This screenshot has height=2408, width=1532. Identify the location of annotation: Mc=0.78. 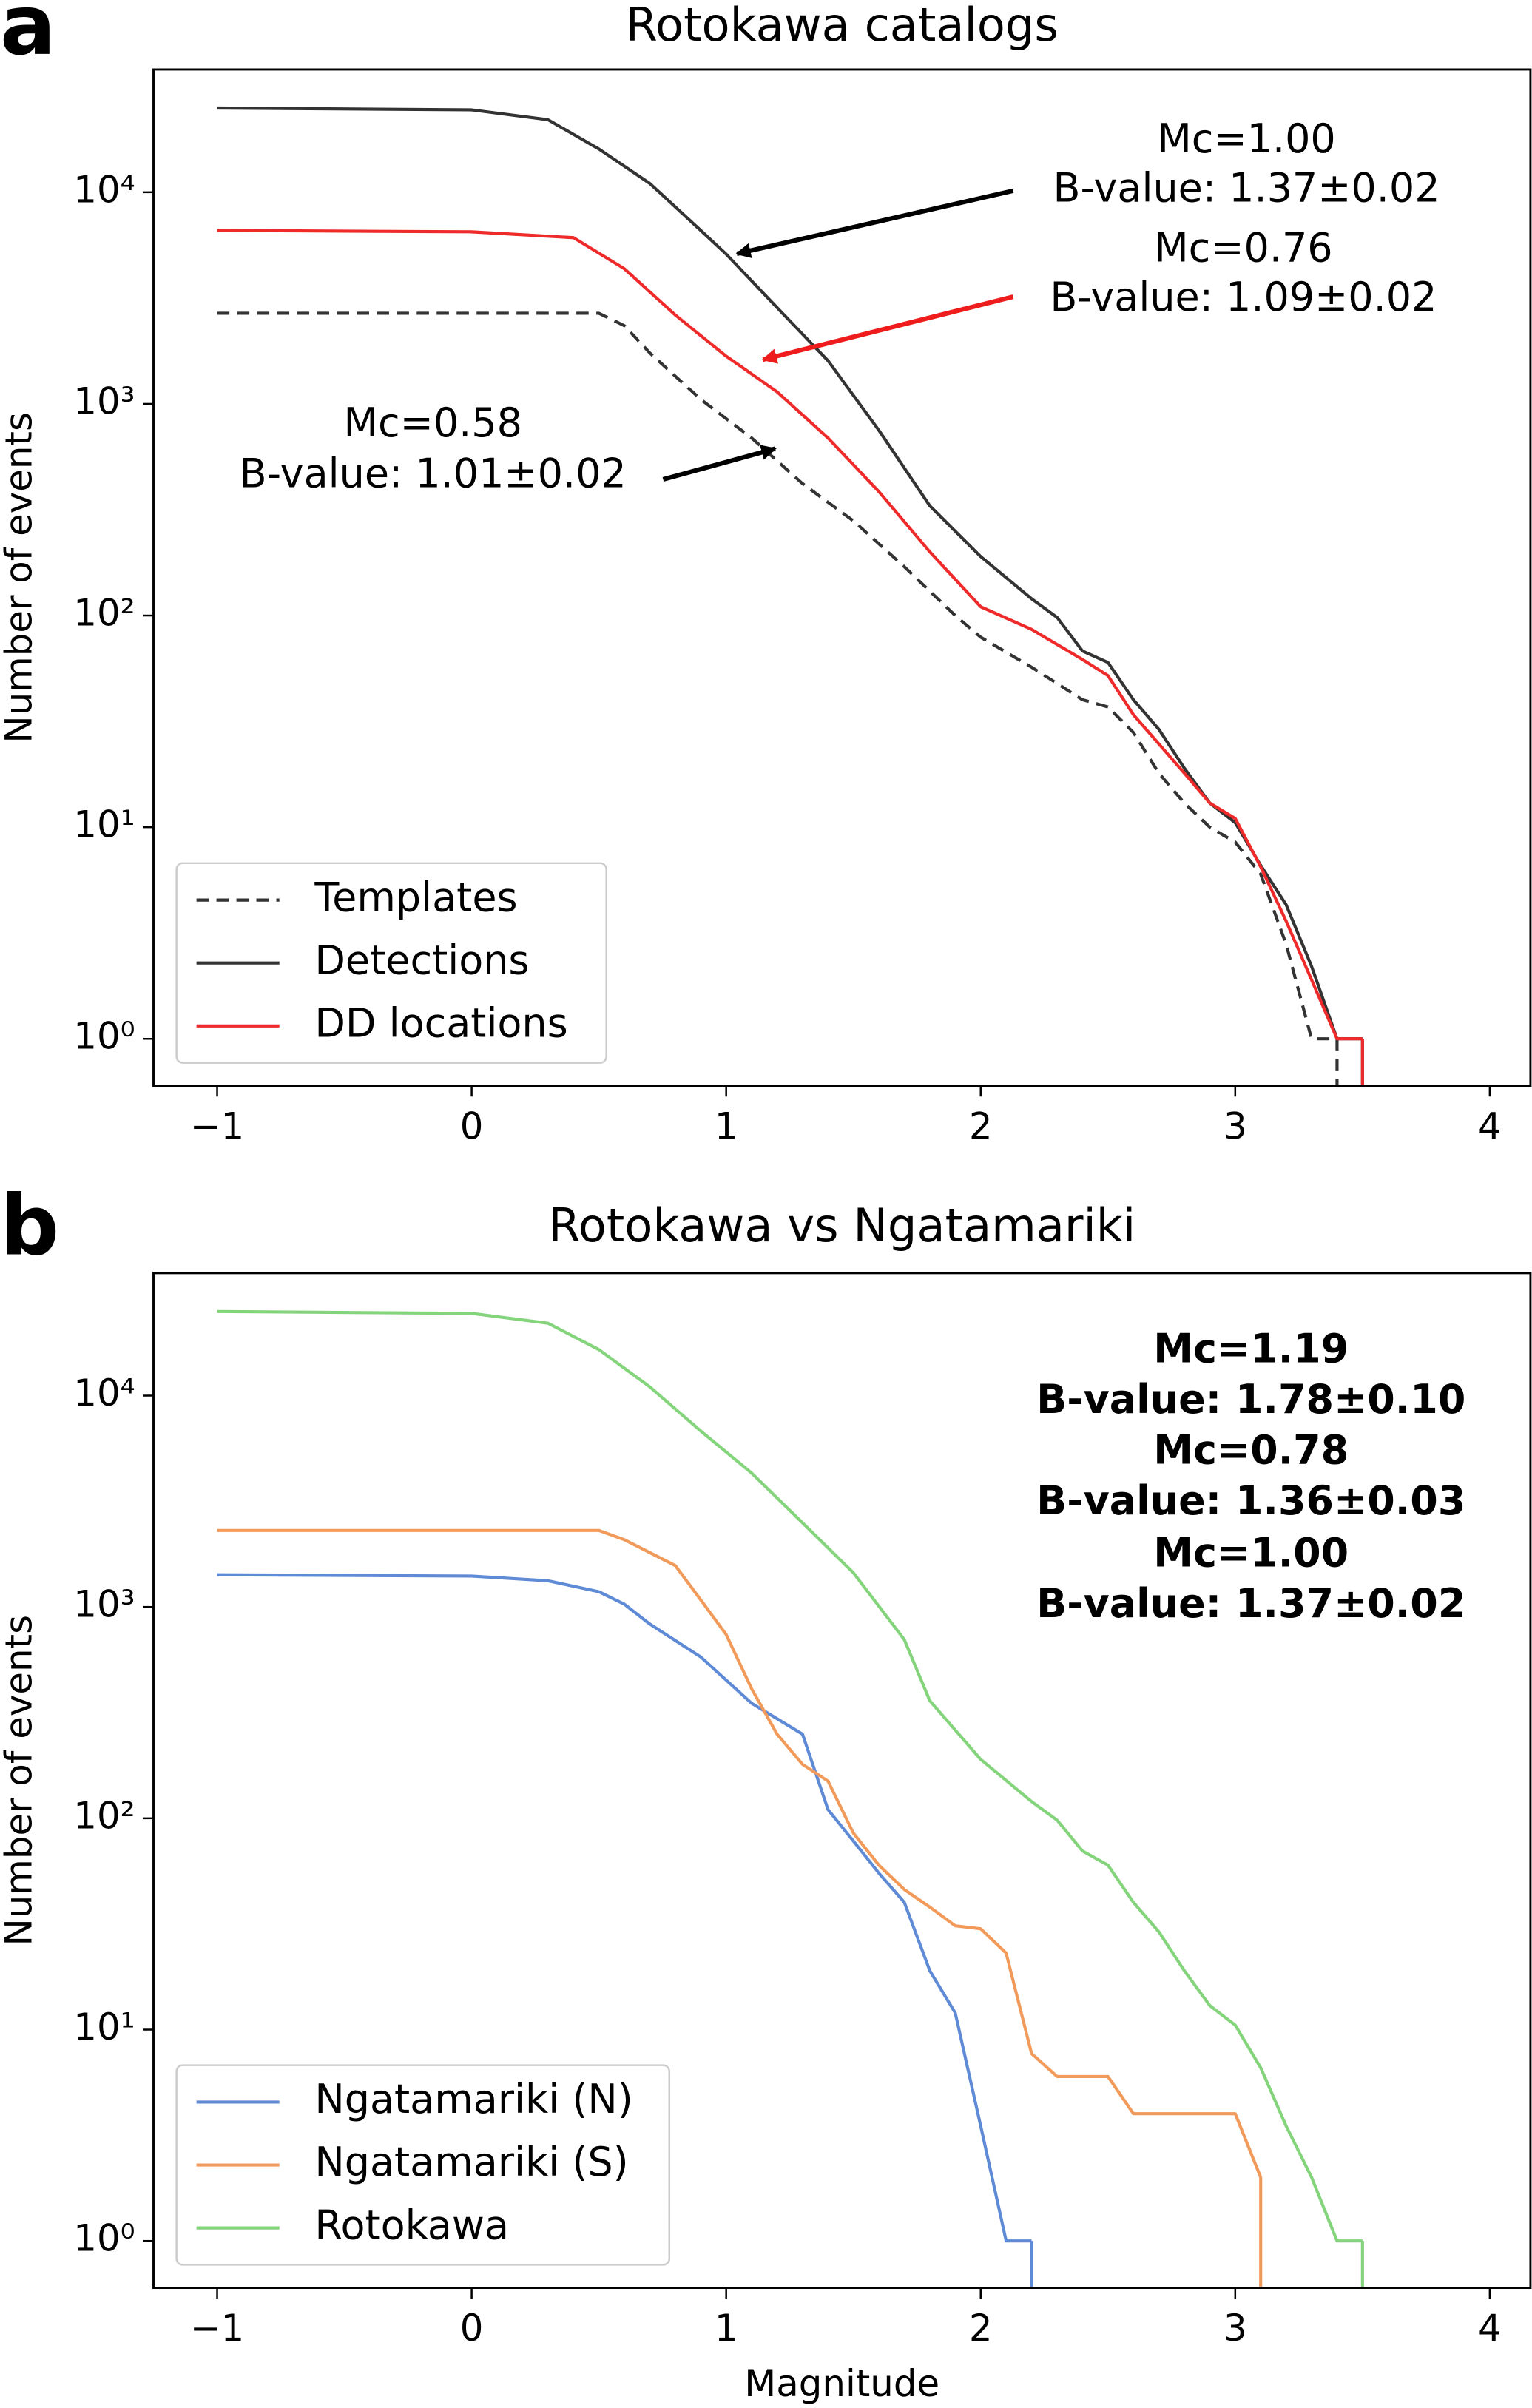
(1251, 1449).